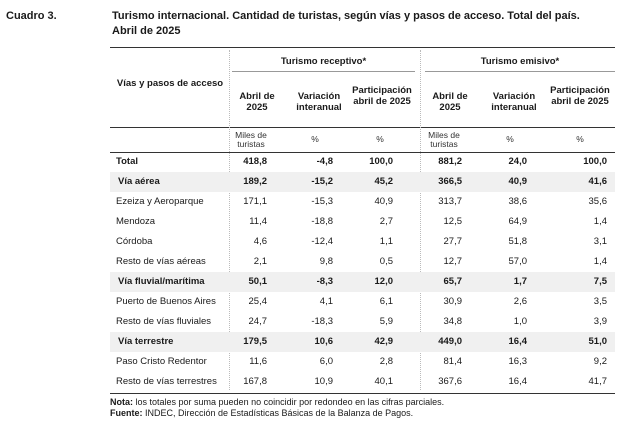  What do you see at coordinates (323, 71) in the screenshot?
I see `receptivo-group-rule` at bounding box center [323, 71].